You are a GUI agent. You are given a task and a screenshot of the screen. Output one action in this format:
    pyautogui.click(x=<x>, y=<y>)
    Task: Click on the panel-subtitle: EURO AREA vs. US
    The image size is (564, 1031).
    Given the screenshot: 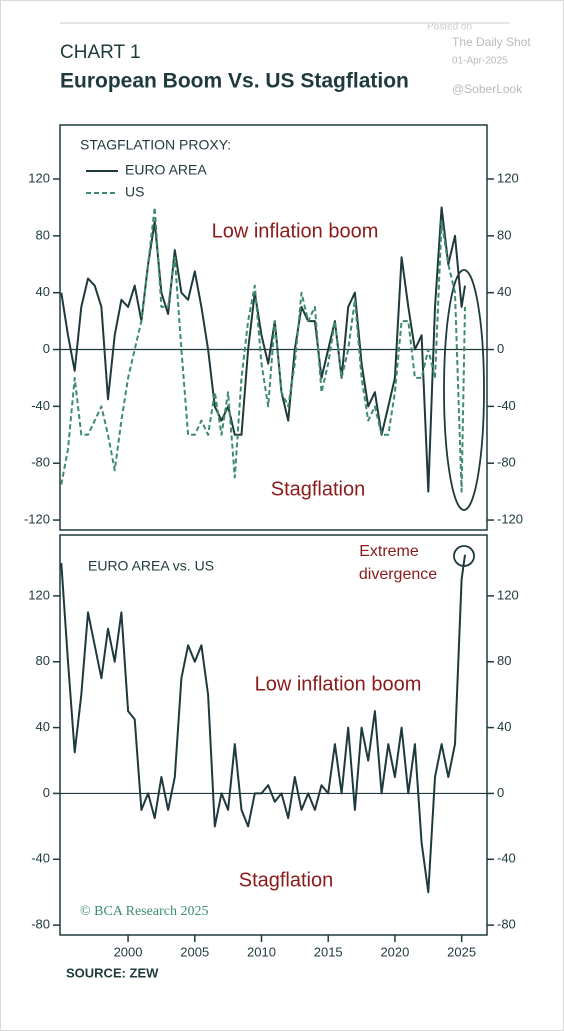 What is the action you would take?
    pyautogui.click(x=151, y=566)
    